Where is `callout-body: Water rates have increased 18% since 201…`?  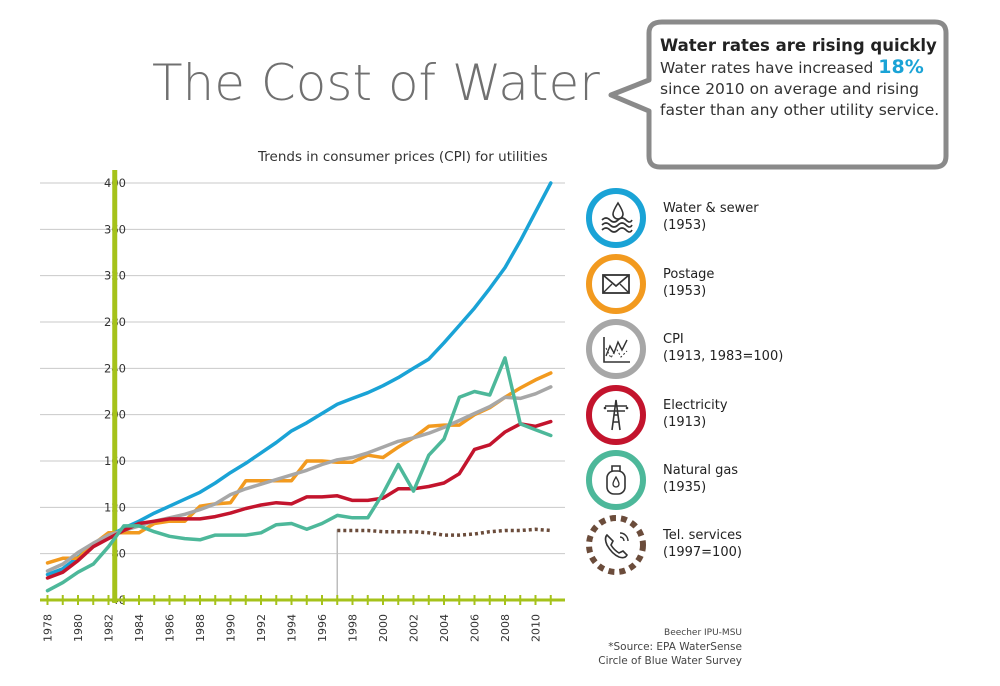
callout-body: Water rates have increased 18% since 201… is located at coordinates (805, 89).